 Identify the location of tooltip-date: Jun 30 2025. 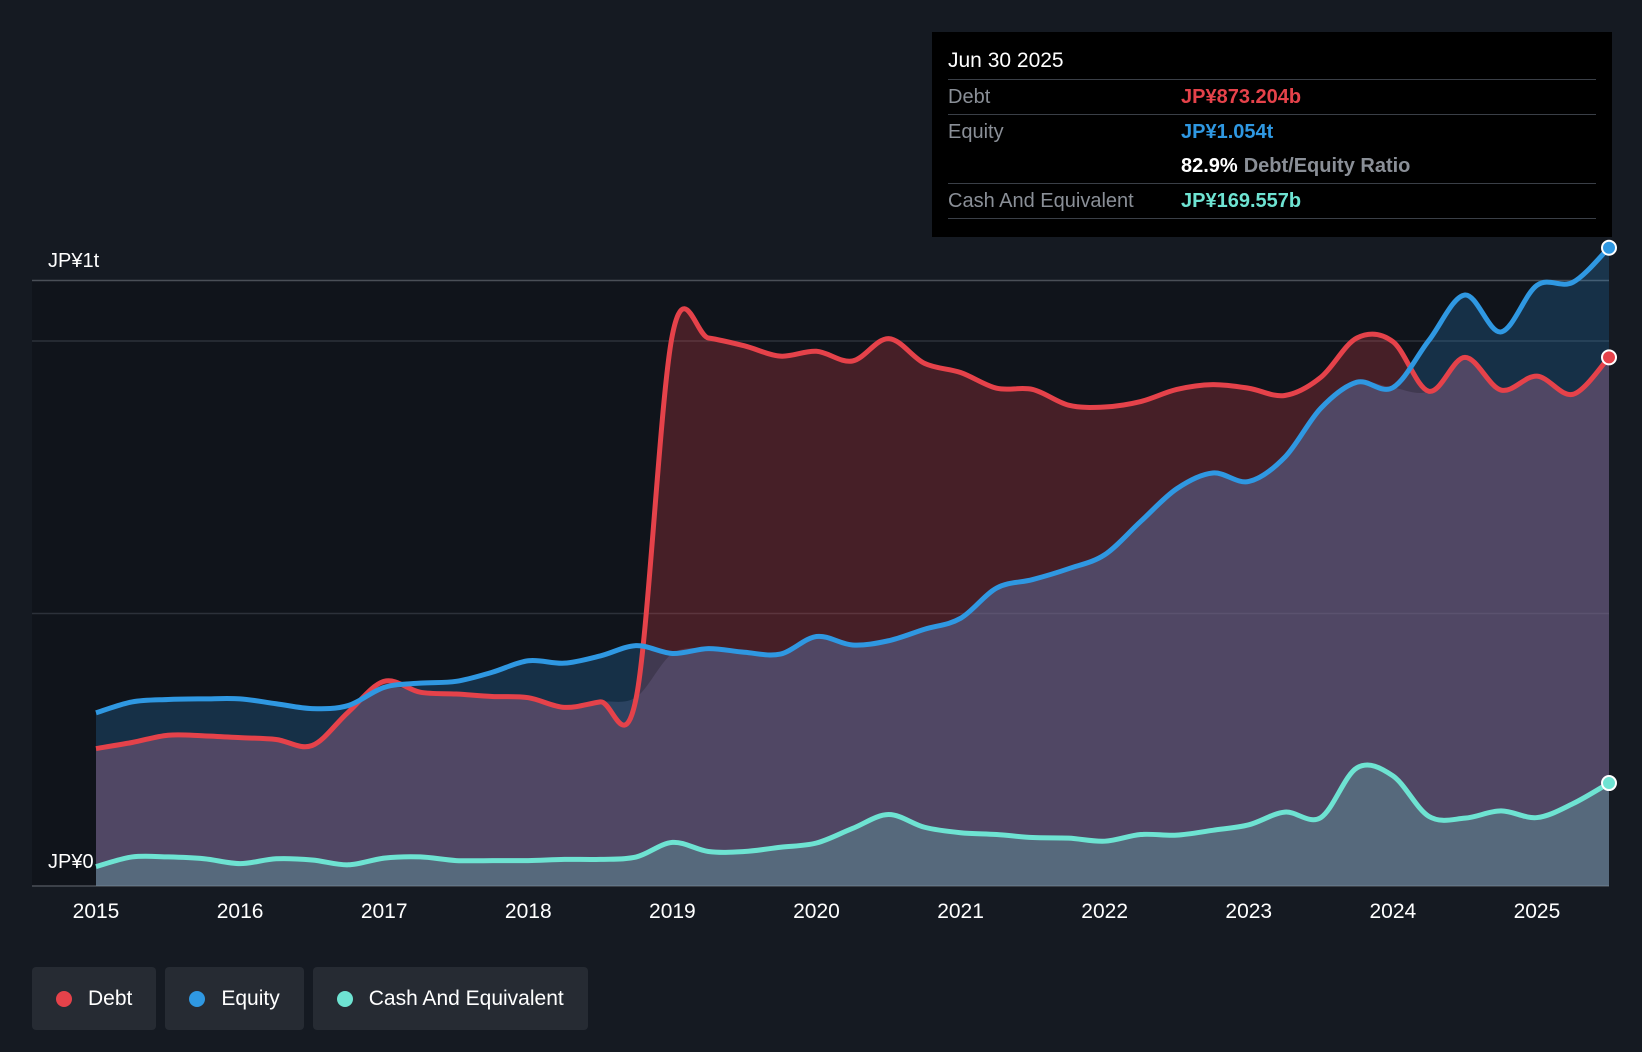
(1006, 60).